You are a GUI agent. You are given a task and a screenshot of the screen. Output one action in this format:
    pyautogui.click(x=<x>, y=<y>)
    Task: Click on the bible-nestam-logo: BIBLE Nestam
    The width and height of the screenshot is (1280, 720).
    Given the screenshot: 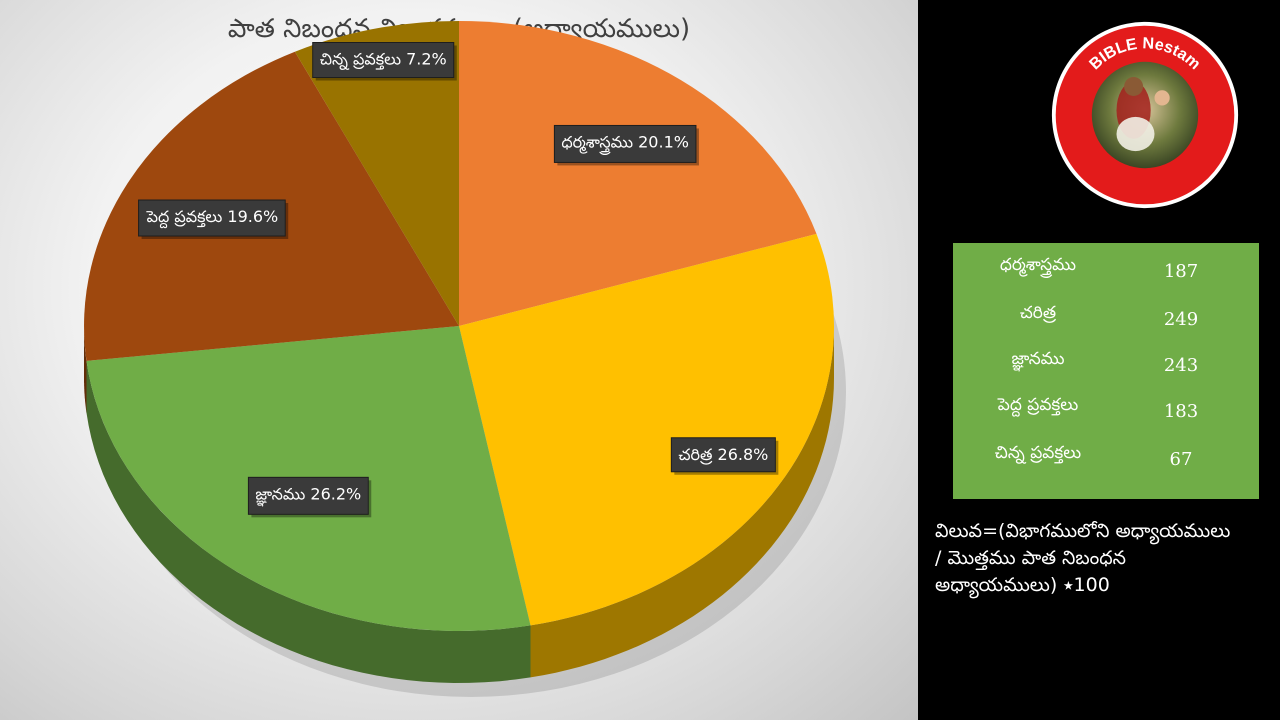 What is the action you would take?
    pyautogui.click(x=1145, y=115)
    